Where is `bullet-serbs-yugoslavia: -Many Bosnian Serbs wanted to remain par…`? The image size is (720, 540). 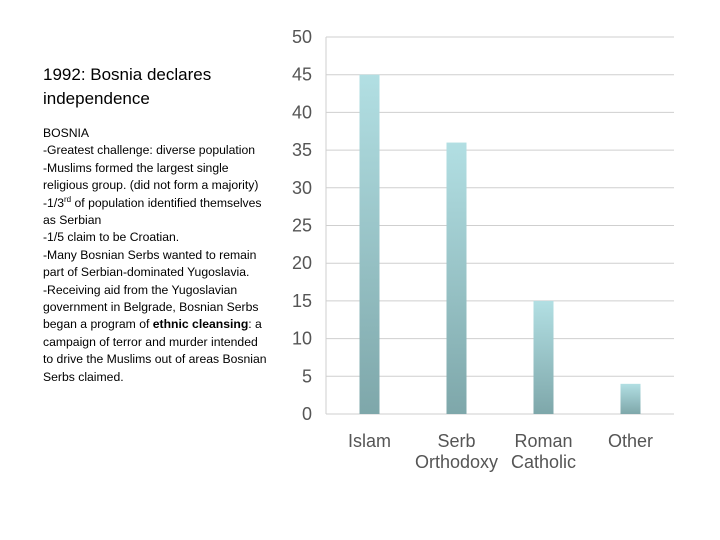
bullet-serbs-yugoslavia: -Many Bosnian Serbs wanted to remain par… is located at coordinates (150, 263).